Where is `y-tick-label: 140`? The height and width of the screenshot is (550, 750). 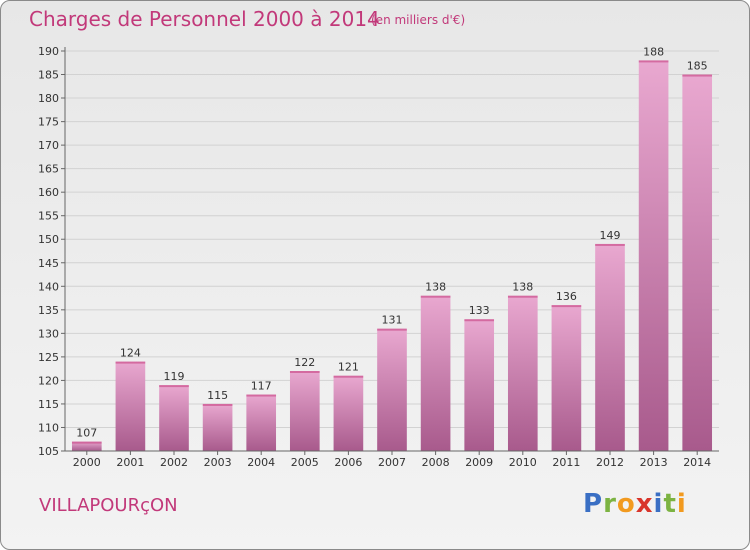
y-tick-label: 140 is located at coordinates (48, 286).